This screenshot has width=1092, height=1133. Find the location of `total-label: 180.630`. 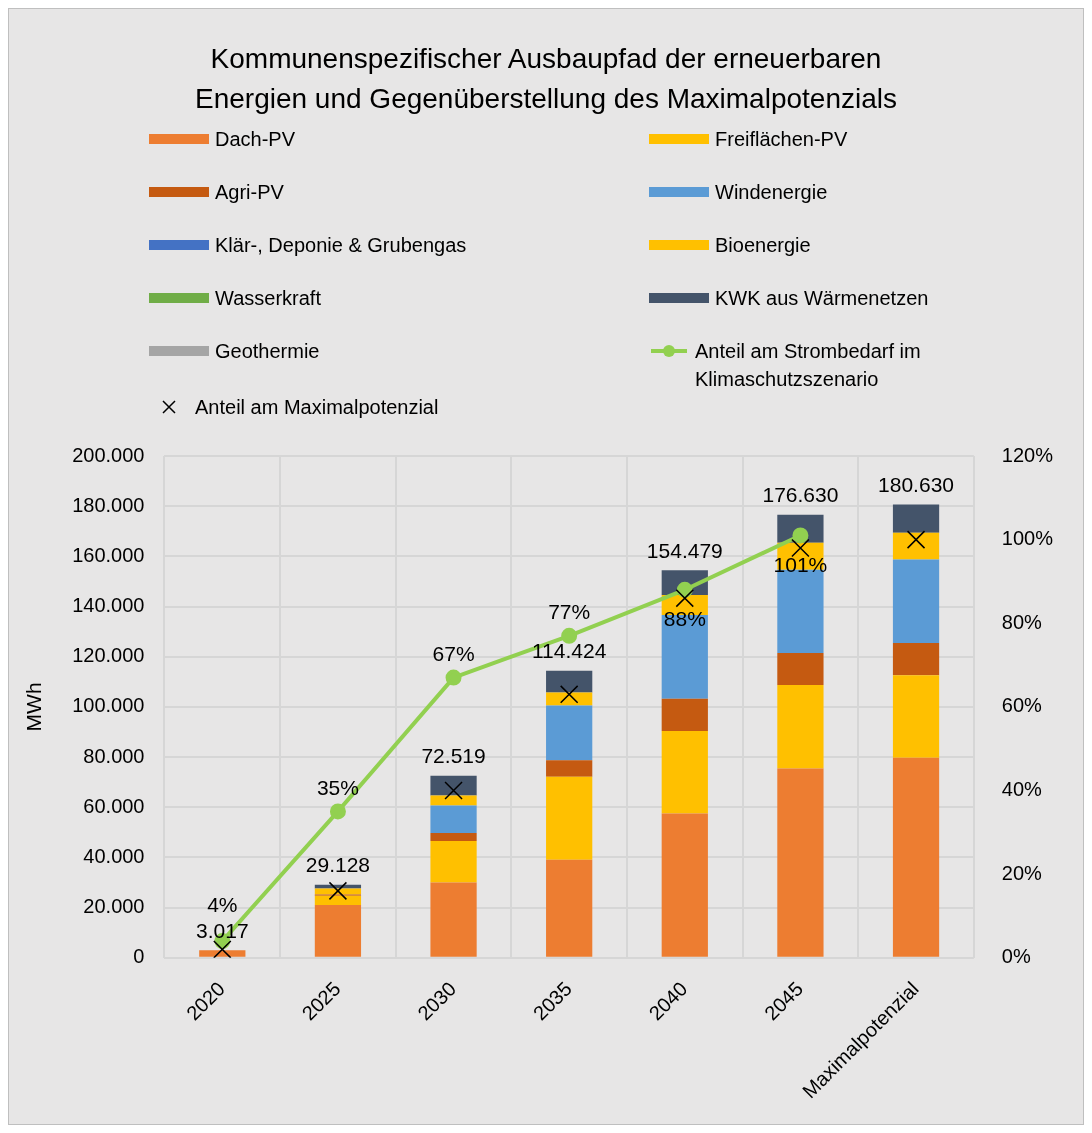

total-label: 180.630 is located at coordinates (916, 484).